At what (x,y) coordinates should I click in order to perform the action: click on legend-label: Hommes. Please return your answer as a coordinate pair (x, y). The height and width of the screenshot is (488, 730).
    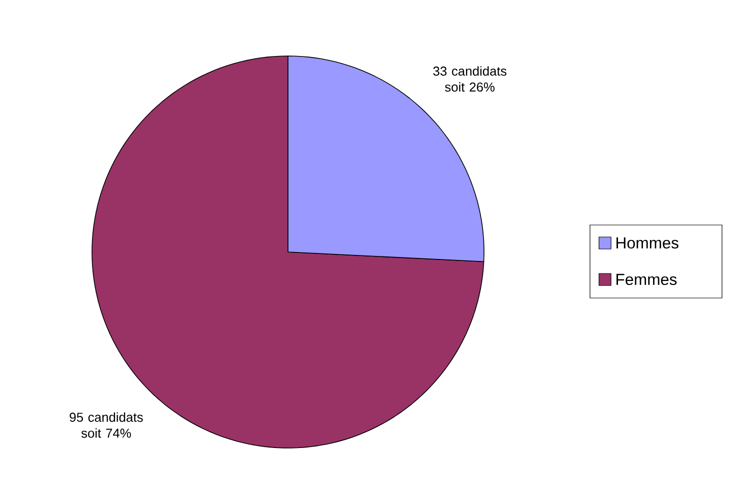
    Looking at the image, I should click on (647, 243).